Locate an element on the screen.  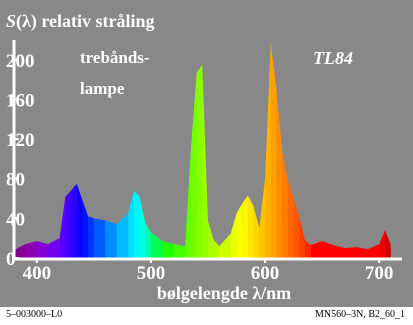
x-axis-label: bølgelengde λ/nm is located at coordinates (224, 293).